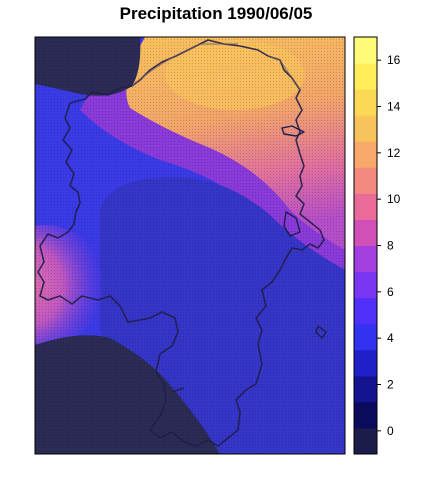 The width and height of the screenshot is (432, 480). What do you see at coordinates (390, 246) in the screenshot?
I see `color-key-tick-label: 8` at bounding box center [390, 246].